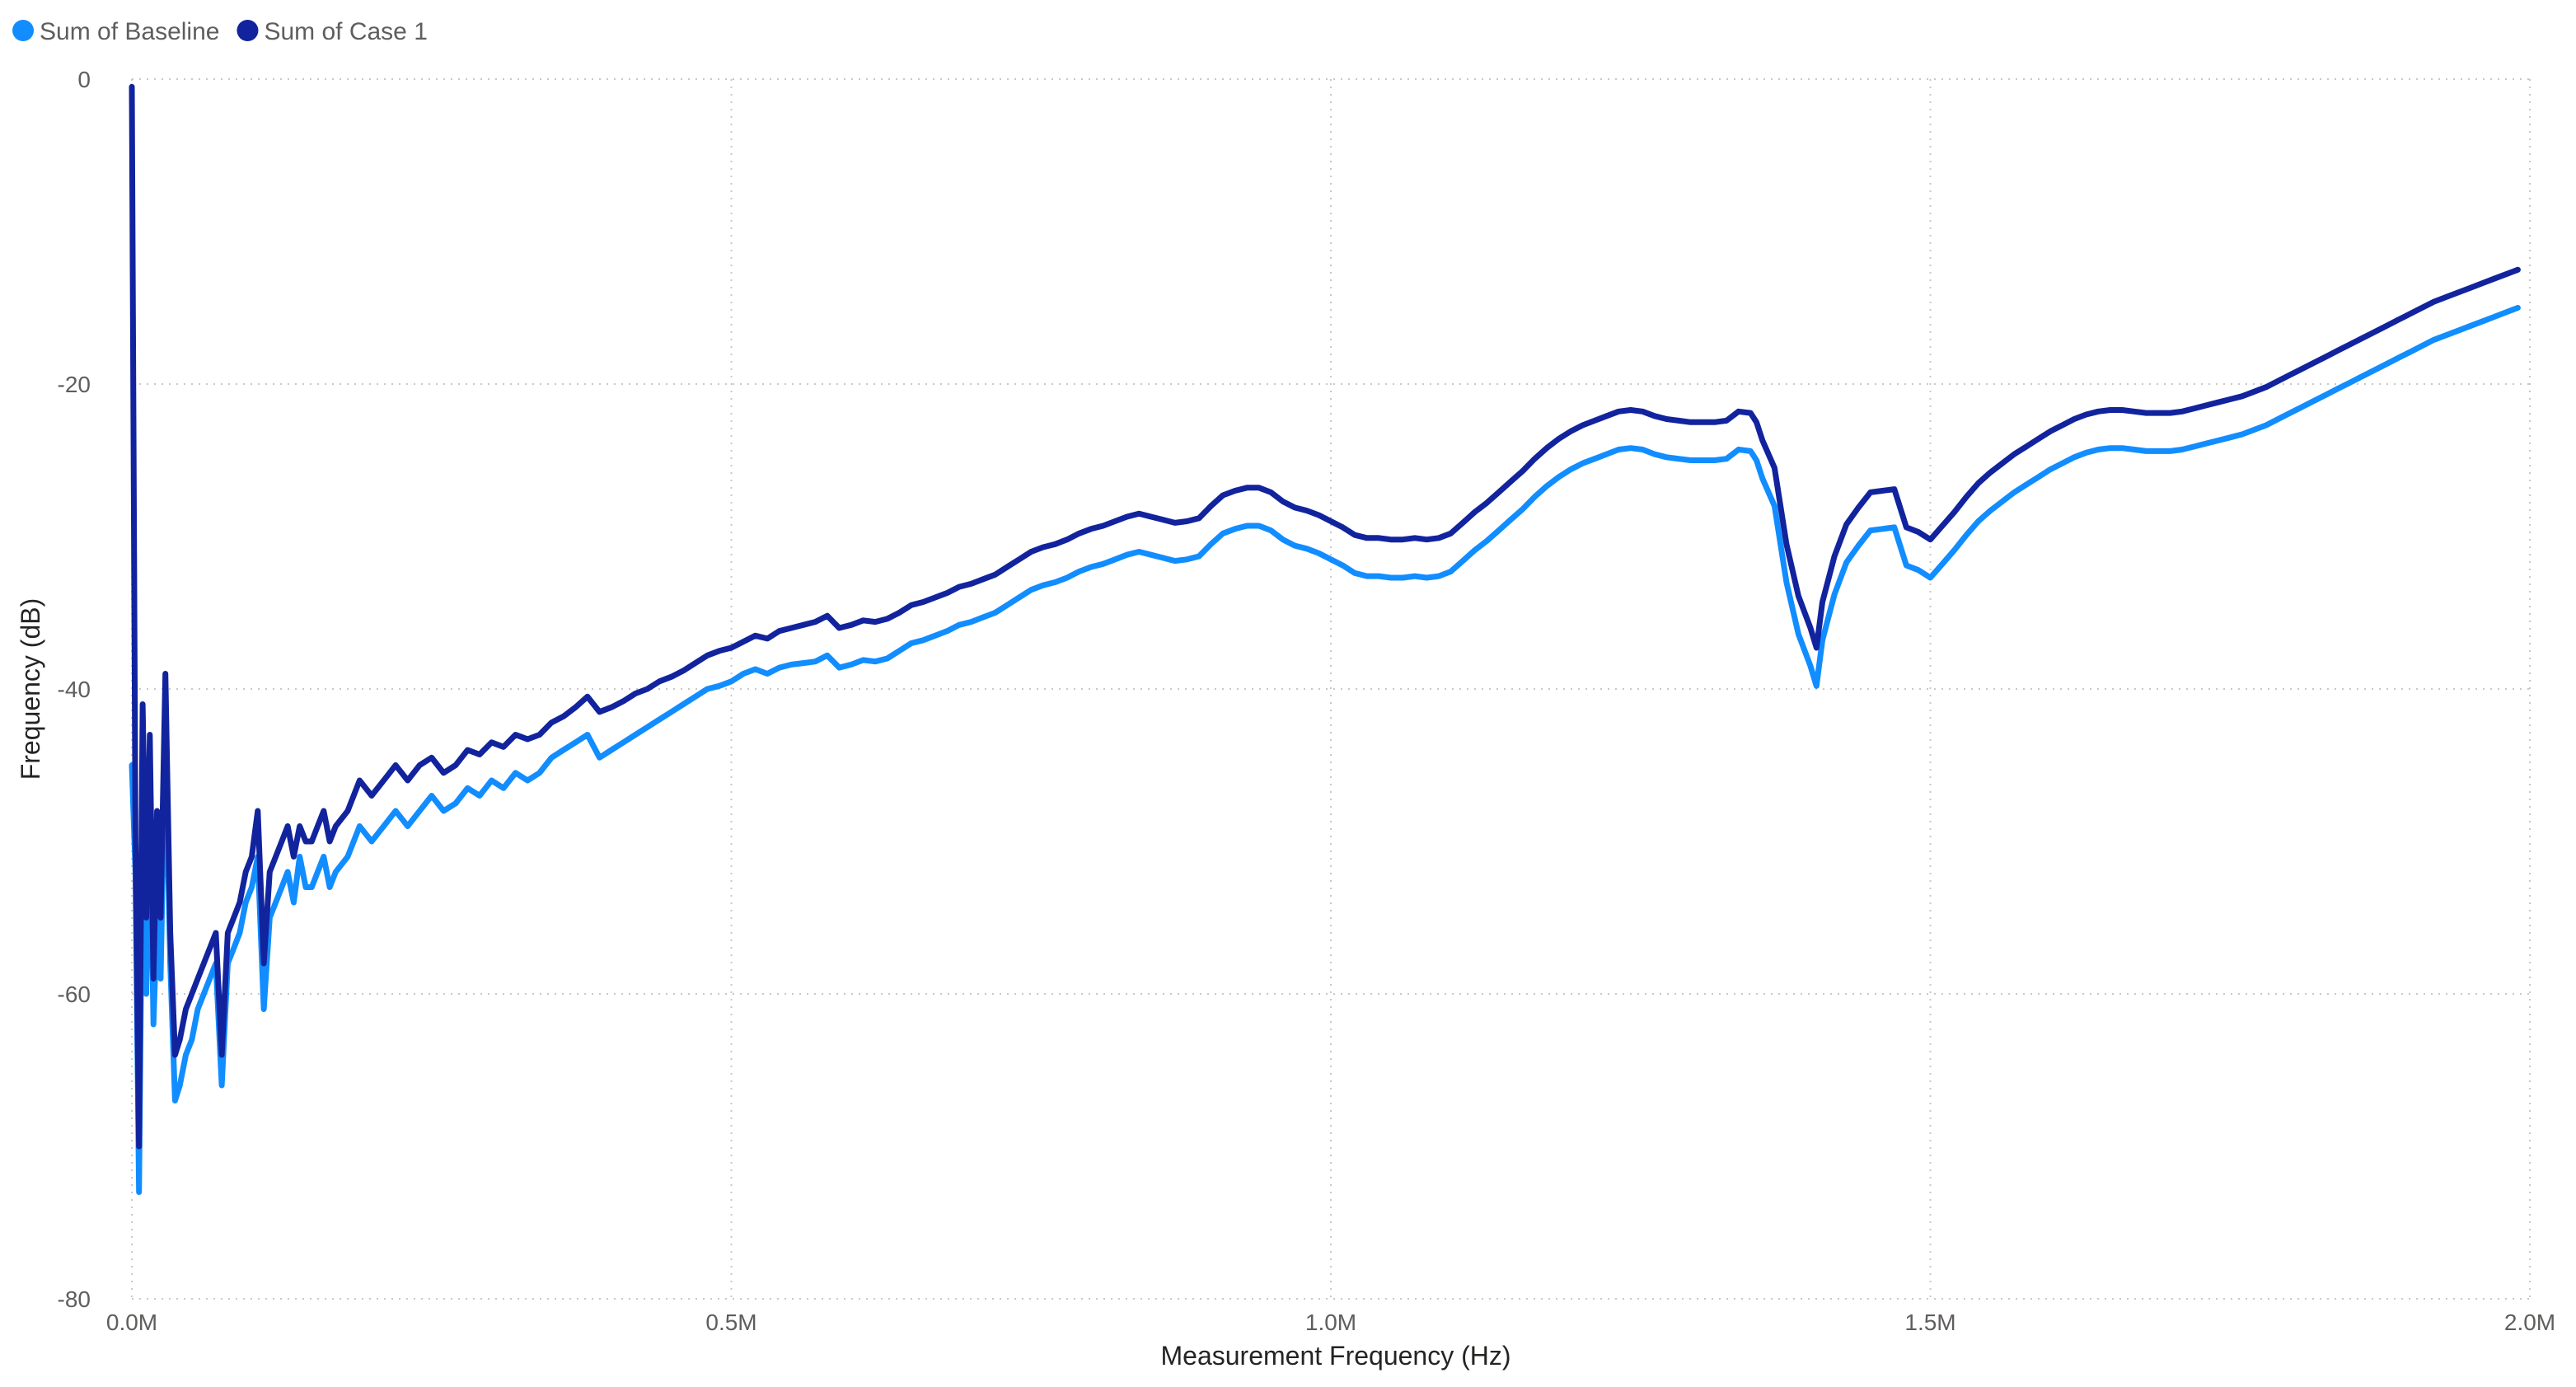 Image resolution: width=2576 pixels, height=1387 pixels. Describe the element at coordinates (1330, 1322) in the screenshot. I see `x-tick-label: 1.0M` at that location.